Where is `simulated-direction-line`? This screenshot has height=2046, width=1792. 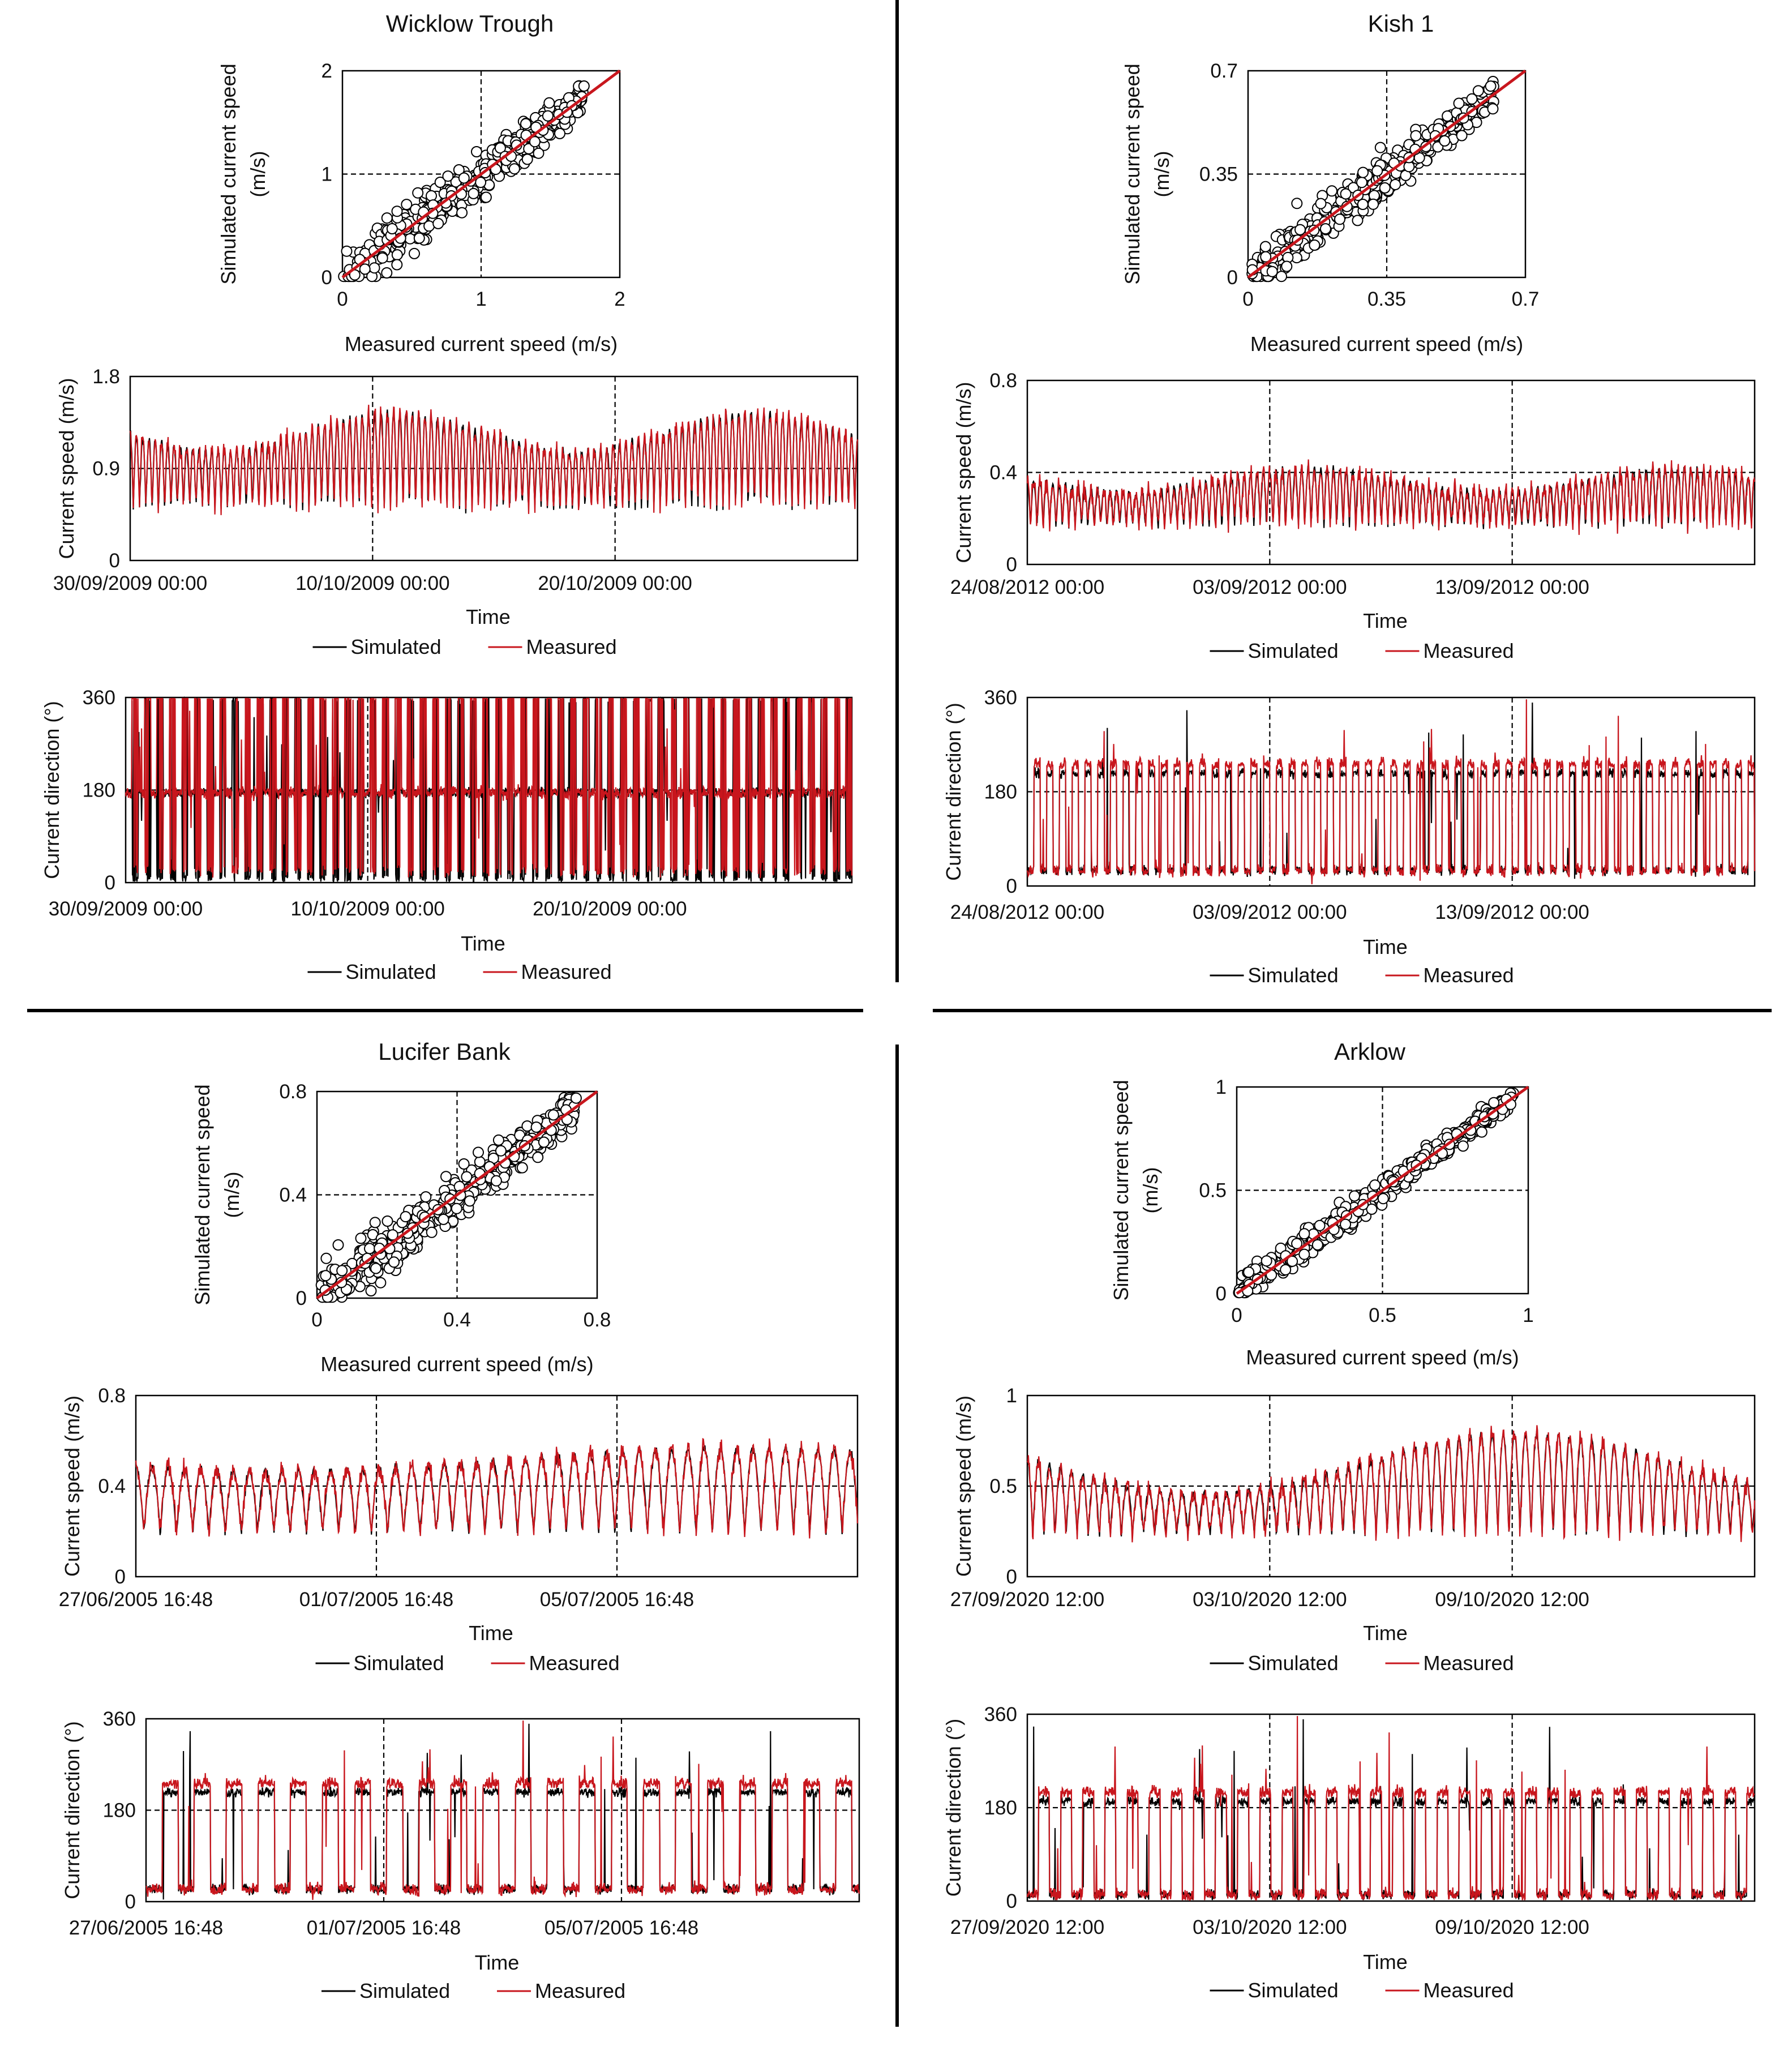
simulated-direction-line is located at coordinates (502, 1812).